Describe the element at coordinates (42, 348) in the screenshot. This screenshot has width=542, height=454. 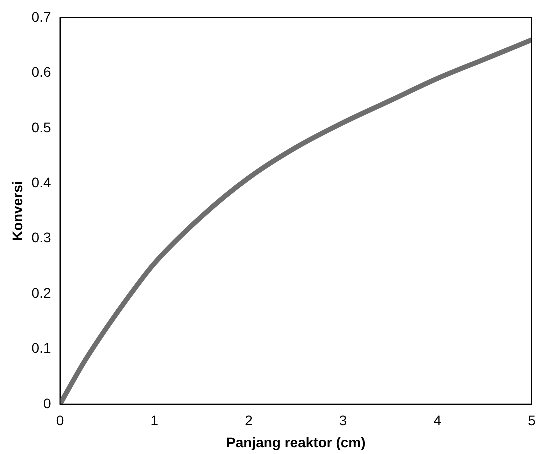
I see `y-tick-label: 0.1` at that location.